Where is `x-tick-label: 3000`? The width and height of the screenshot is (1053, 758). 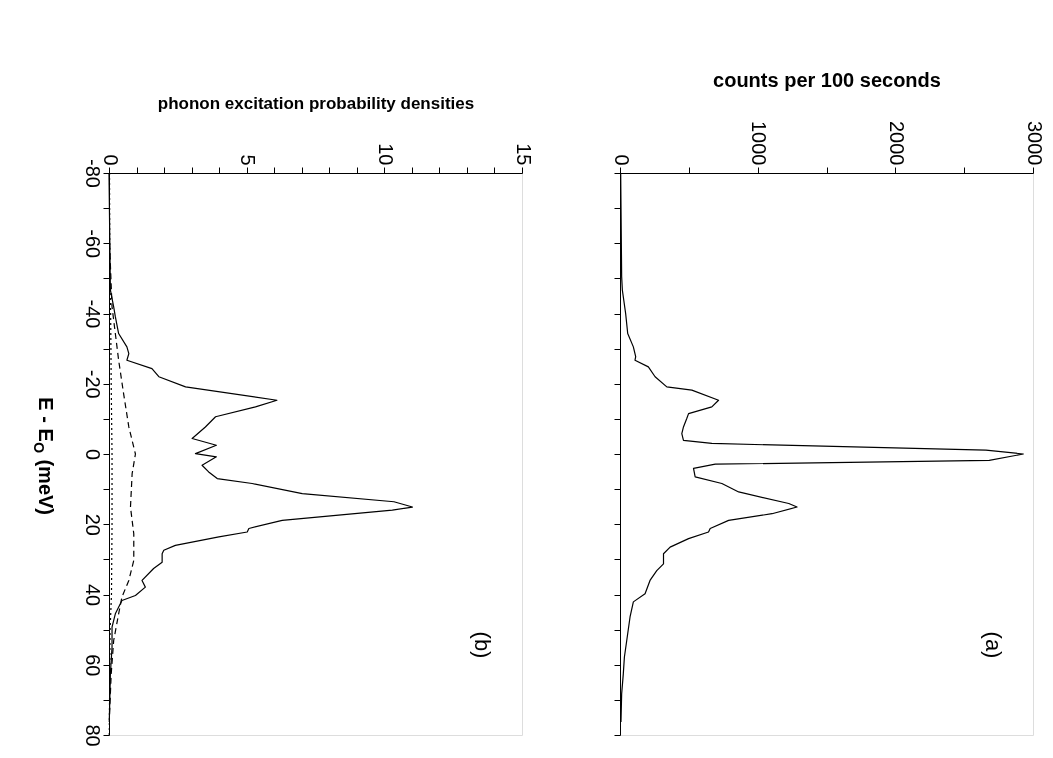 x-tick-label: 3000 is located at coordinates (1034, 143).